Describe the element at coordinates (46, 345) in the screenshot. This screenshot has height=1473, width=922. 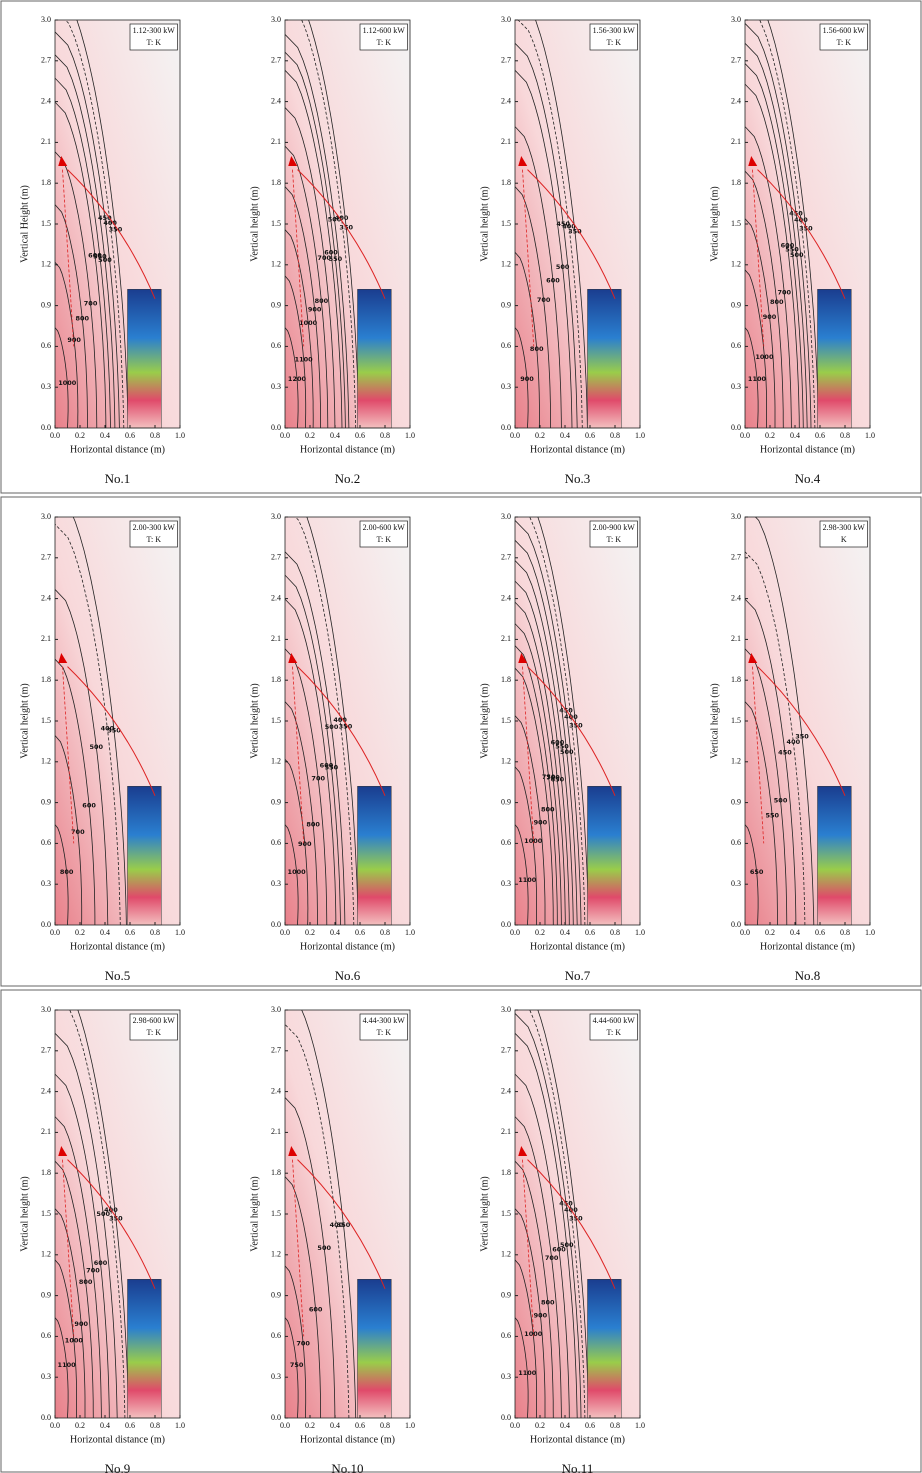
I see `y-tick-label: 0.6` at that location.